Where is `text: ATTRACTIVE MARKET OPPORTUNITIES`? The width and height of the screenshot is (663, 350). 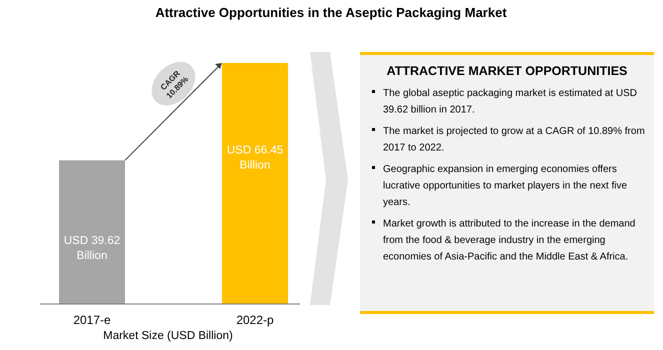 text: ATTRACTIVE MARKET OPPORTUNITIES is located at coordinates (507, 71).